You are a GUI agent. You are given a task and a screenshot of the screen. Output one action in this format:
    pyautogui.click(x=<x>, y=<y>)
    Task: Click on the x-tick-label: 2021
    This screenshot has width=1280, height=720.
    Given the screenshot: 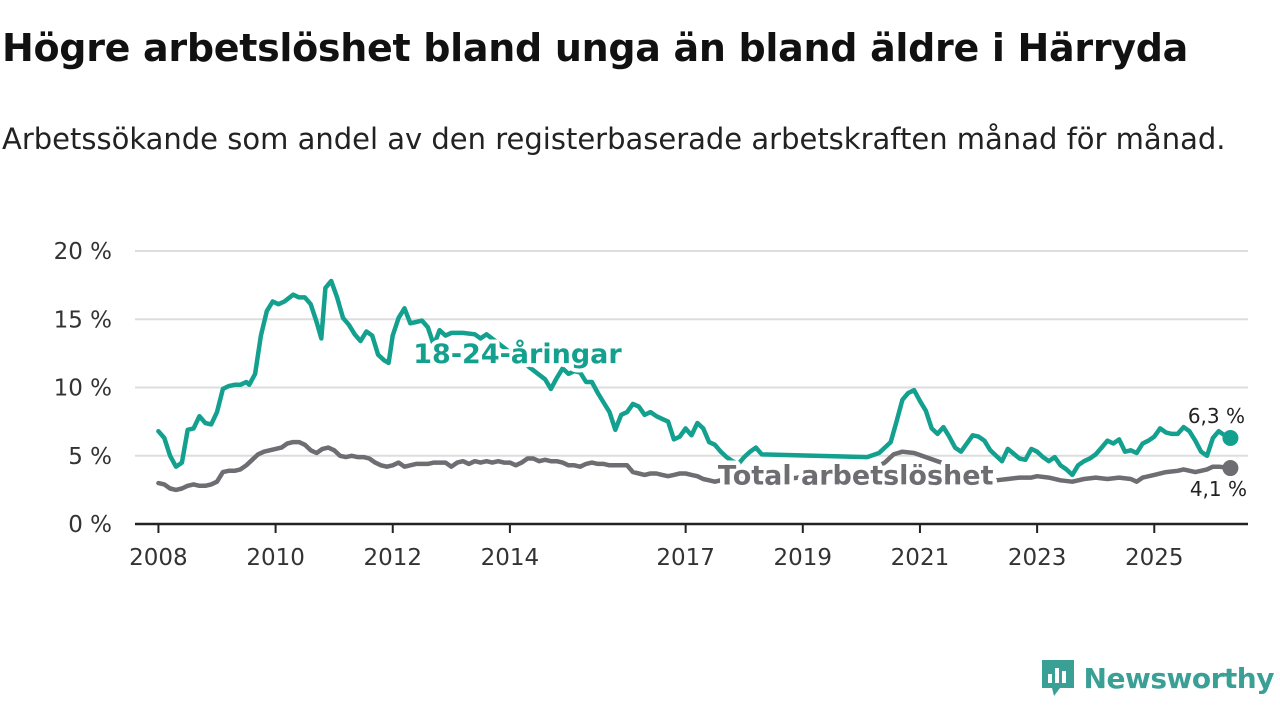 What is the action you would take?
    pyautogui.click(x=920, y=558)
    